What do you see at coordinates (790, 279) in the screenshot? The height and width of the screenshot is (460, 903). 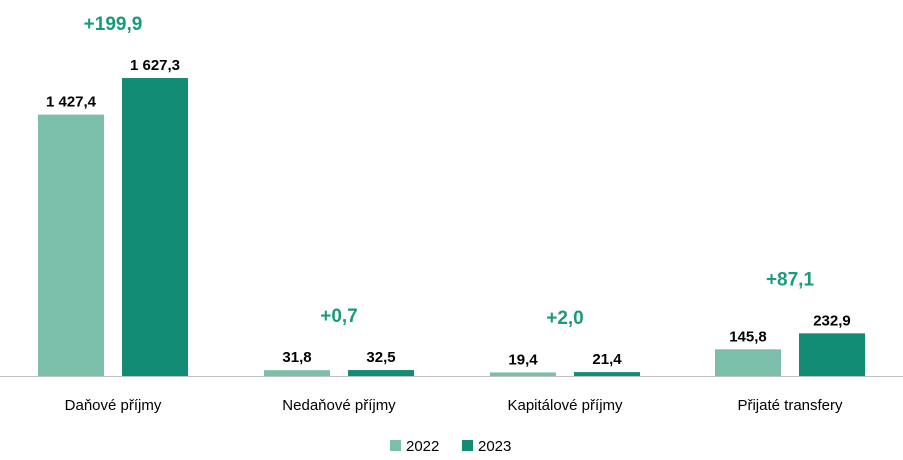 I see `difference-label: +87,1` at bounding box center [790, 279].